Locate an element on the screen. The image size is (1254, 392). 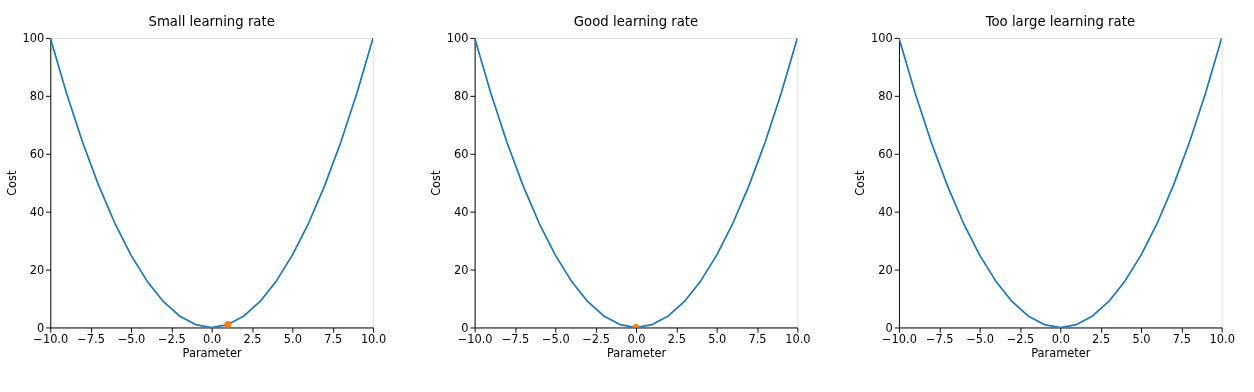
chart-title: Too large learning rate is located at coordinates (1060, 21).